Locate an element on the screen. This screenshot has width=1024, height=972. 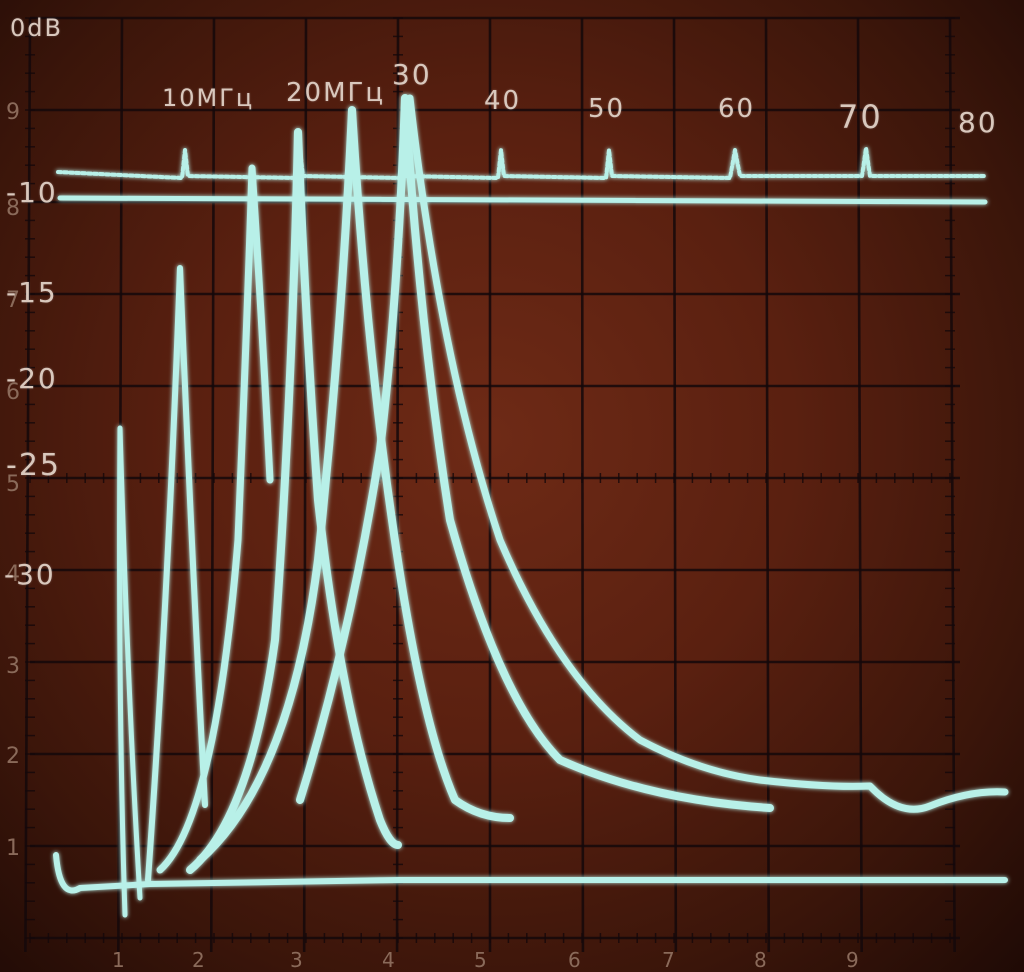
x-graticule-number: 4 is located at coordinates (388, 960).